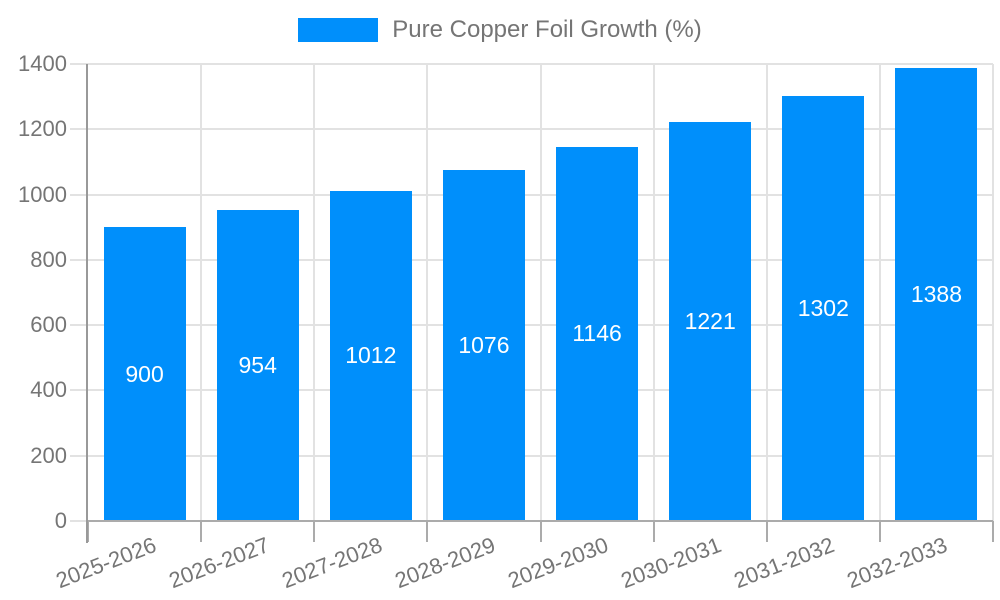 The image size is (1000, 600). I want to click on bar: 1076, so click(483, 345).